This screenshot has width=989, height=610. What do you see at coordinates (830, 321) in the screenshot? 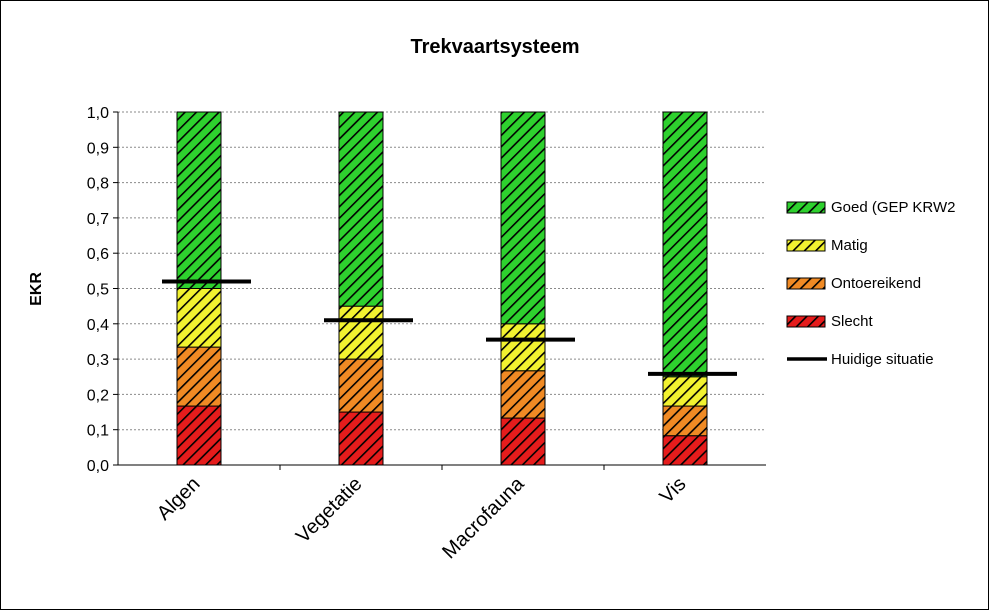
I see `legend-item-slecht: Slecht` at bounding box center [830, 321].